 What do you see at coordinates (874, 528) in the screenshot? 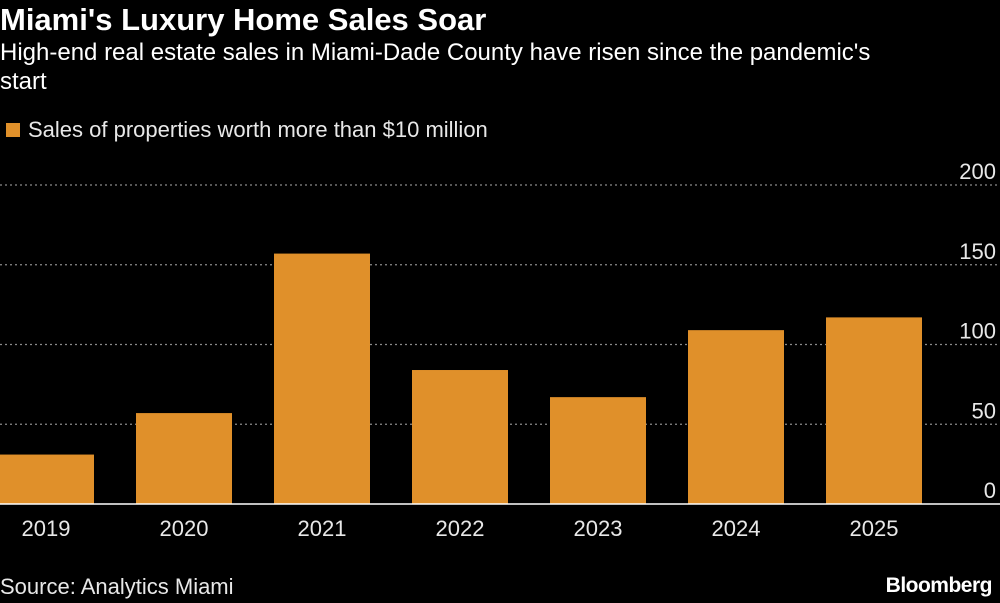
I see `x-tick-label: 2025` at bounding box center [874, 528].